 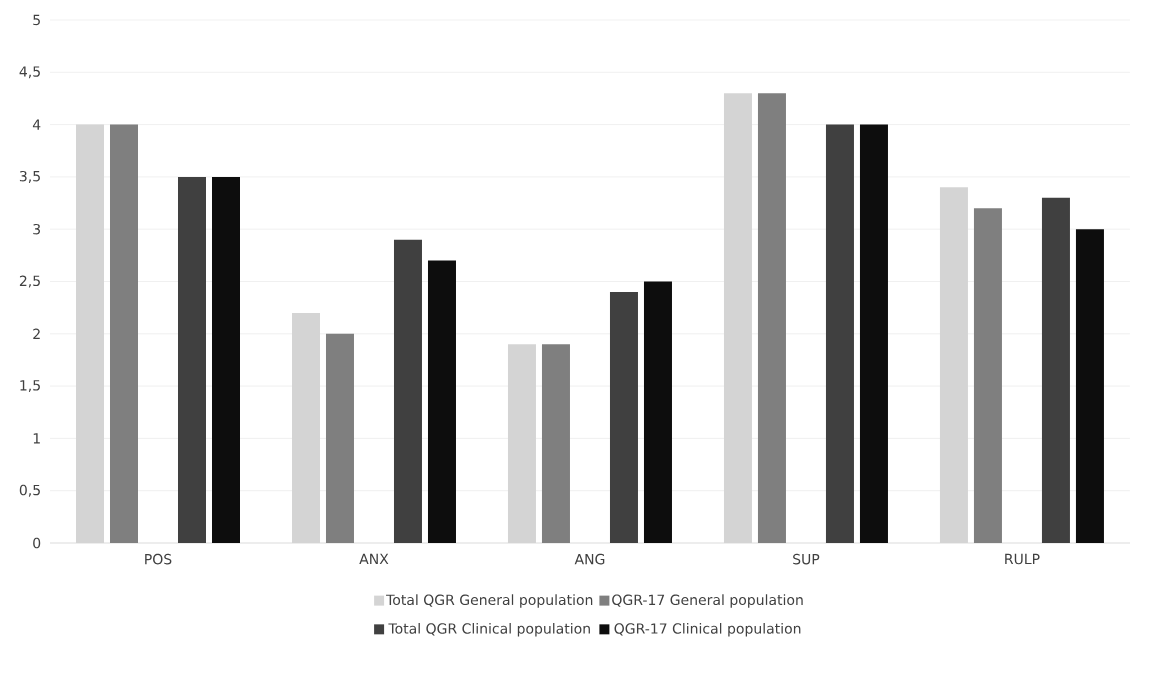 I want to click on x-tick-label: RULP, so click(x=1022, y=559).